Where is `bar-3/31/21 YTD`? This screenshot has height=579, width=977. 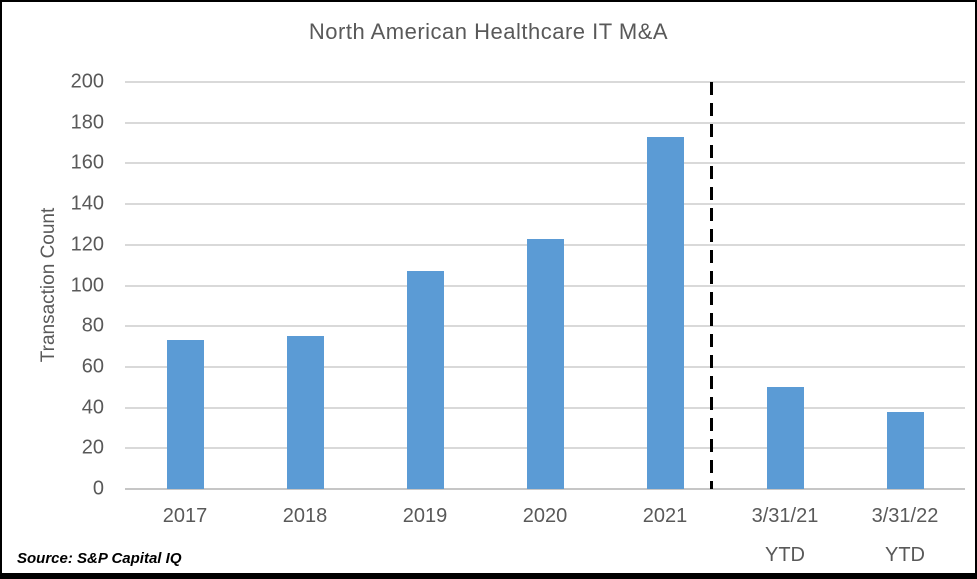
bar-3/31/21 YTD is located at coordinates (785, 438).